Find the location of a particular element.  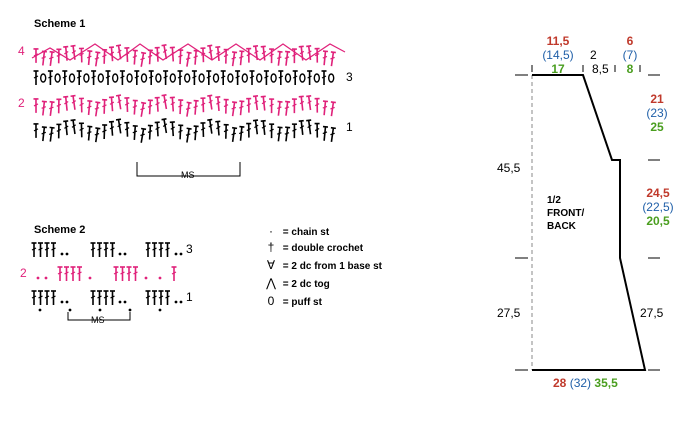

2dc-base-icon: ∀ is located at coordinates (271, 265).